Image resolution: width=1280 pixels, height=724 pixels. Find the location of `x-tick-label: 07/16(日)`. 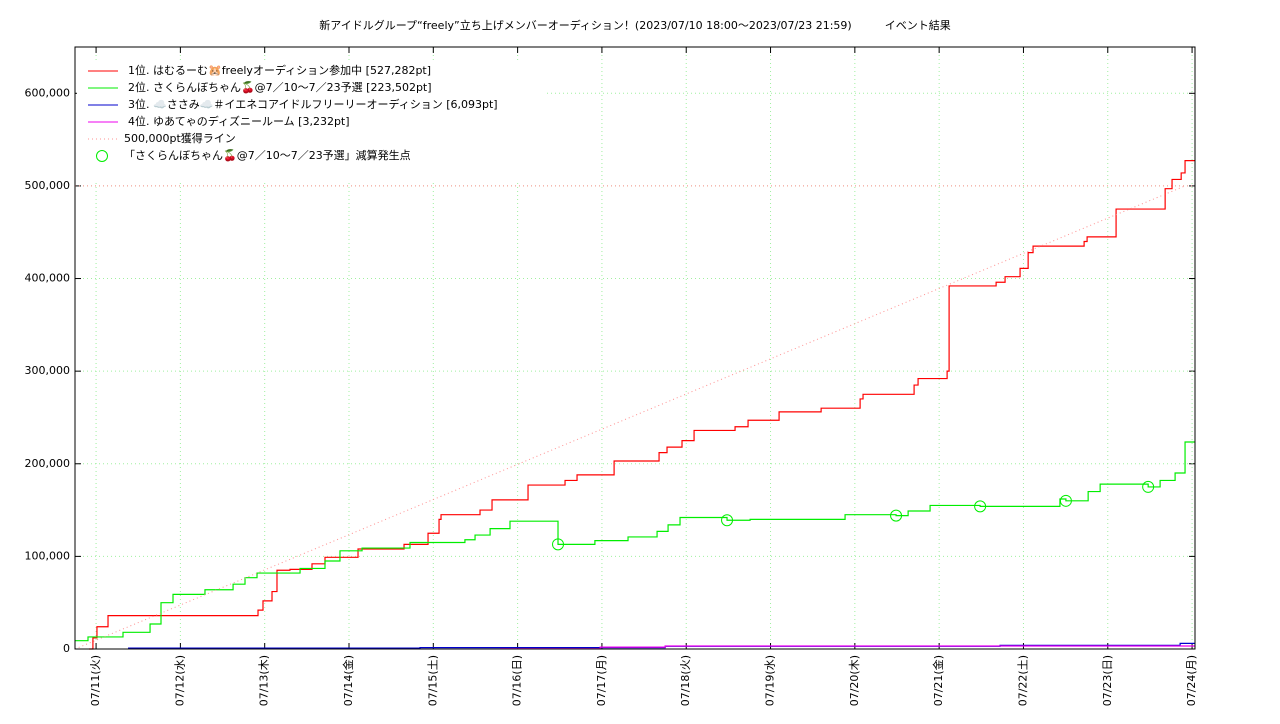

x-tick-label: 07/16(日) is located at coordinates (517, 680).